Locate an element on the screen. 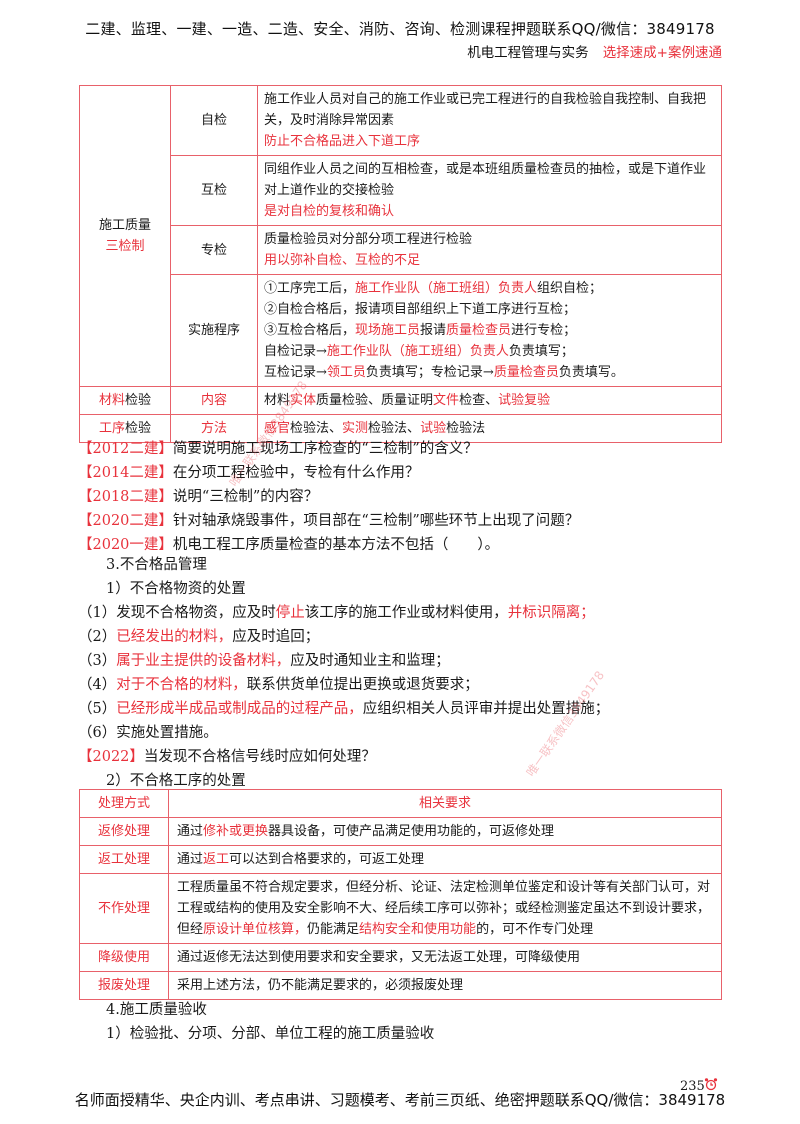 The width and height of the screenshot is (800, 1124). subject-tag: 选择速成+案例速通 is located at coordinates (662, 53).